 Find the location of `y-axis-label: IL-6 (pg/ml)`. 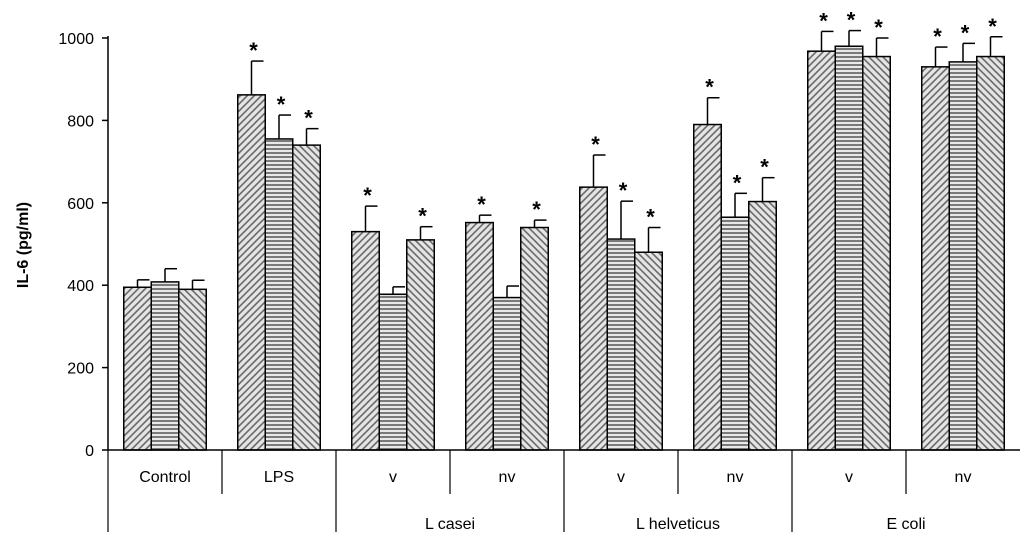

y-axis-label: IL-6 (pg/ml) is located at coordinates (23, 245).